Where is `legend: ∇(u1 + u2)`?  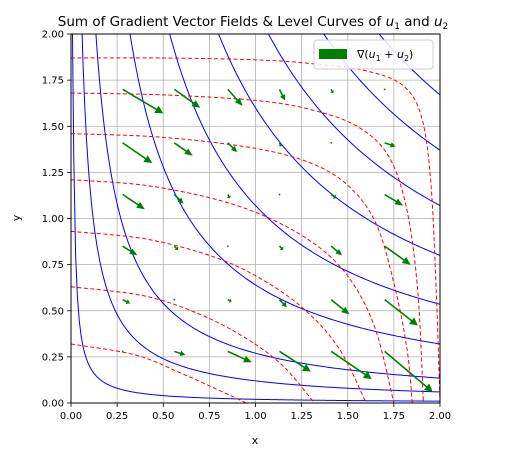
legend: ∇(u1 + u2) is located at coordinates (373, 54).